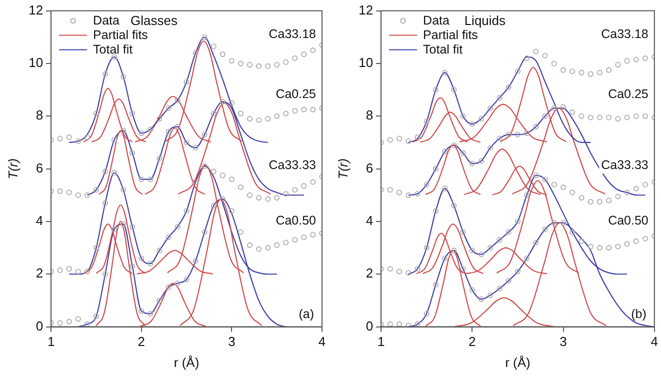 The height and width of the screenshot is (377, 661). Describe the element at coordinates (154, 20) in the screenshot. I see `chart-title: Glasses` at that location.